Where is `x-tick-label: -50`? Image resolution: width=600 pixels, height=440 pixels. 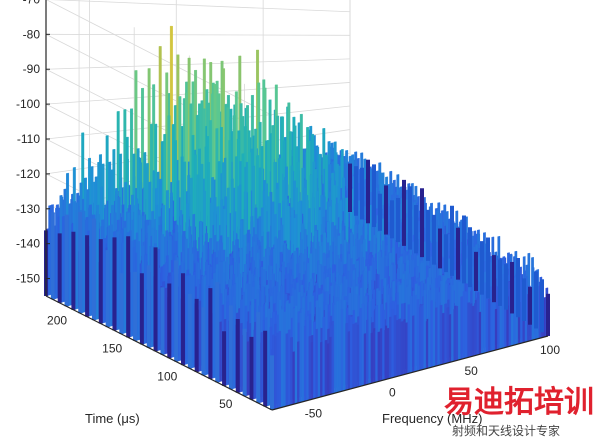
x-tick-label: -50 is located at coordinates (314, 413).